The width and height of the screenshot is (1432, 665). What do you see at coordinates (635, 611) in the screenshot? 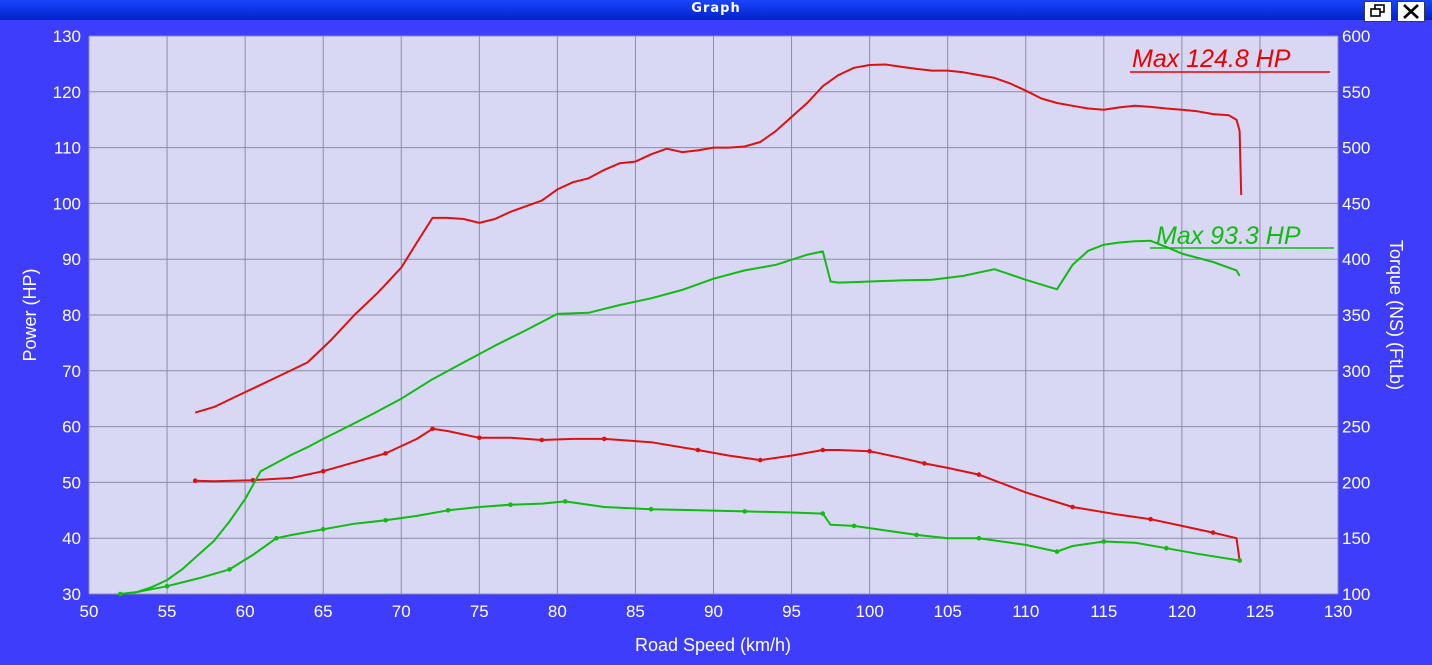
I see `x-tick-label: 85` at bounding box center [635, 611].